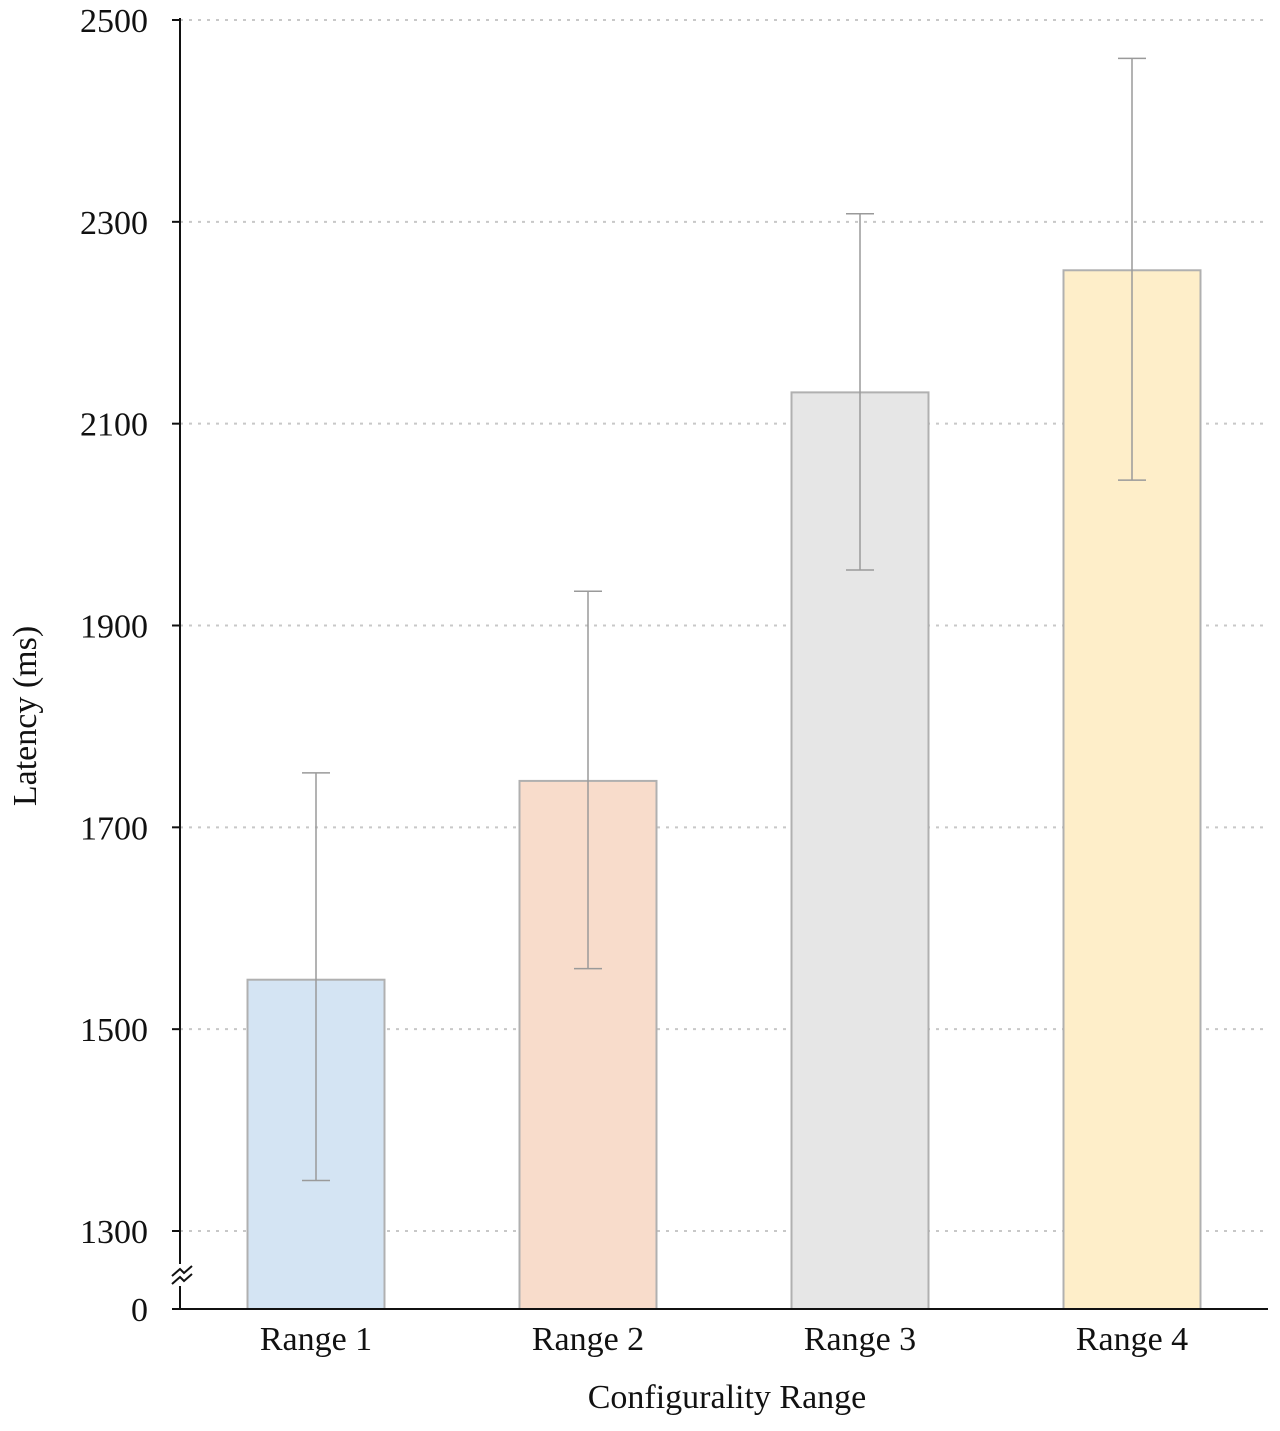 This screenshot has width=1280, height=1431. What do you see at coordinates (724, 1339) in the screenshot?
I see `x-tick-labels: Range 1 Range 2 Range 3 Range 4` at bounding box center [724, 1339].